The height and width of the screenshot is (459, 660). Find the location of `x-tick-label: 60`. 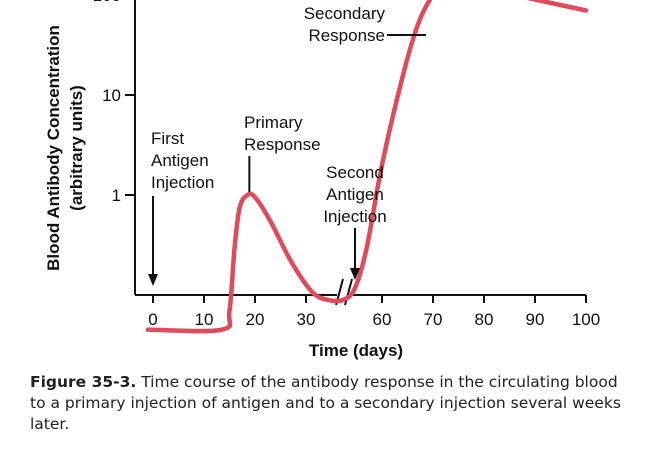

x-tick-label: 60 is located at coordinates (382, 319).